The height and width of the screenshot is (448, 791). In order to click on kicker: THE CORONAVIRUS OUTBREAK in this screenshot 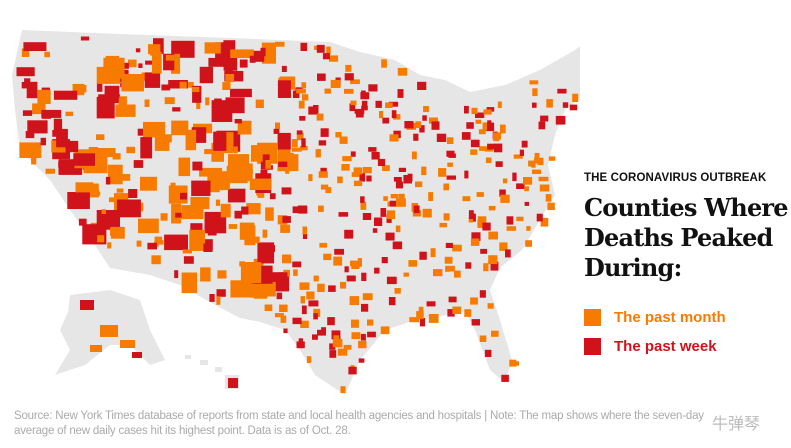, I will do `click(675, 178)`.